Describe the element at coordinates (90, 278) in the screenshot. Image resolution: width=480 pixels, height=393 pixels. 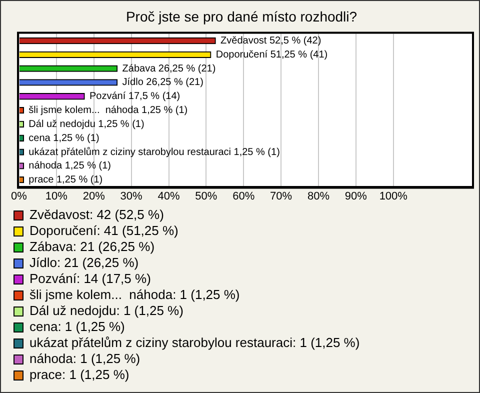
I see `legend-label: Pozvání: 14 (17,5 %)` at that location.